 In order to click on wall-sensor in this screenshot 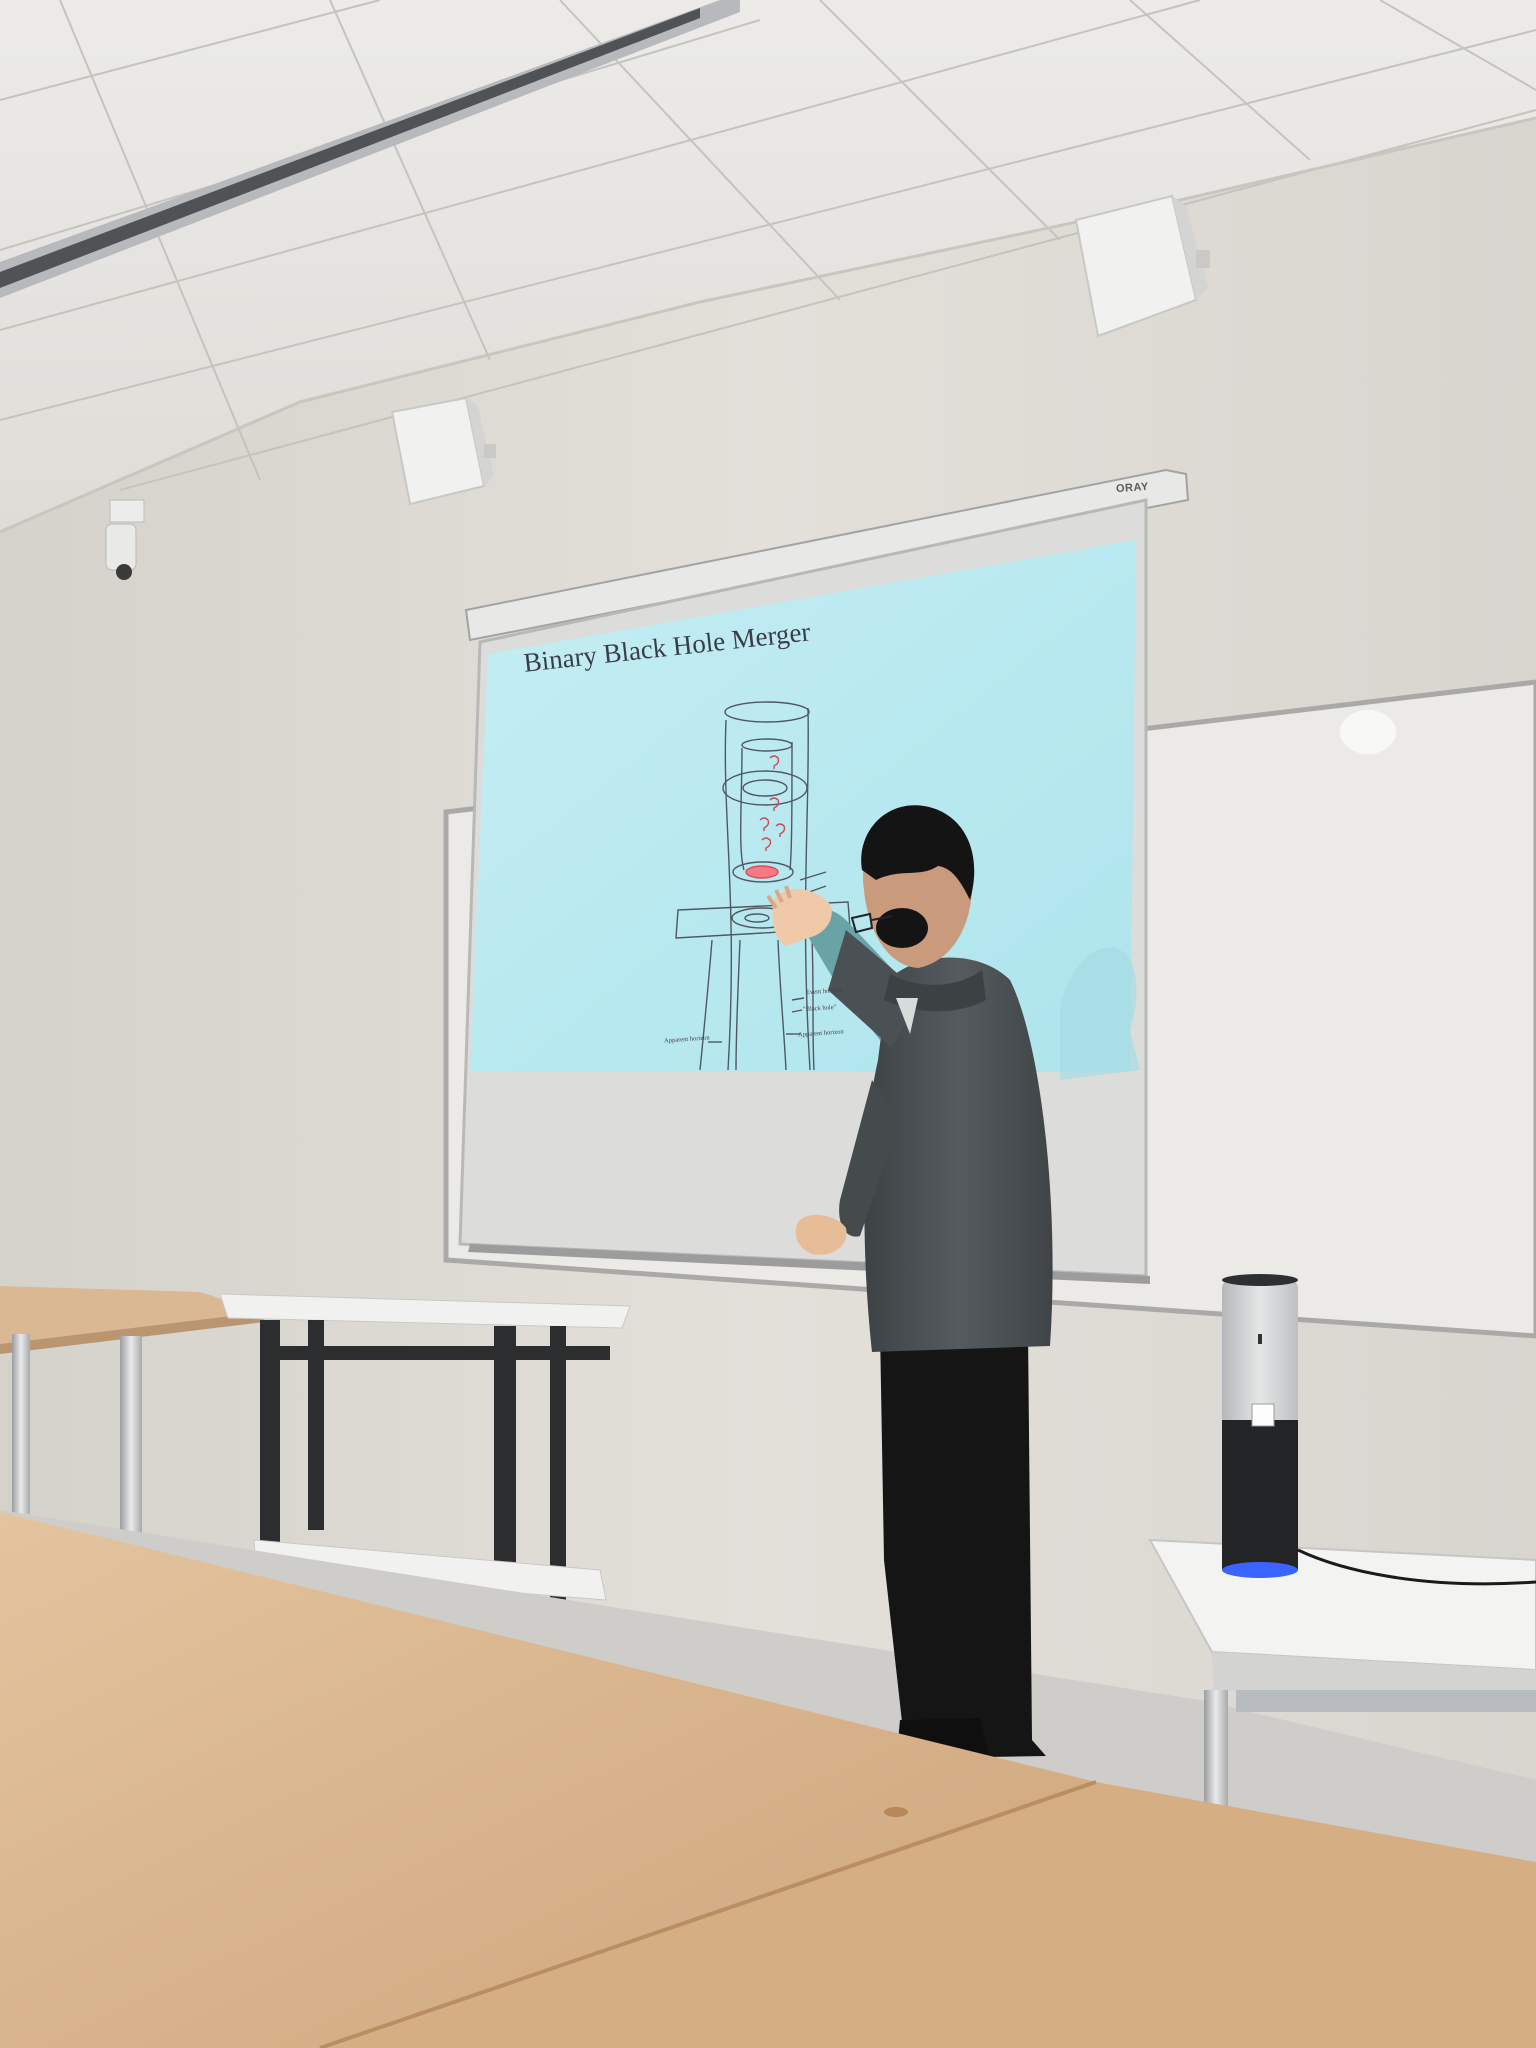, I will do `click(125, 539)`.